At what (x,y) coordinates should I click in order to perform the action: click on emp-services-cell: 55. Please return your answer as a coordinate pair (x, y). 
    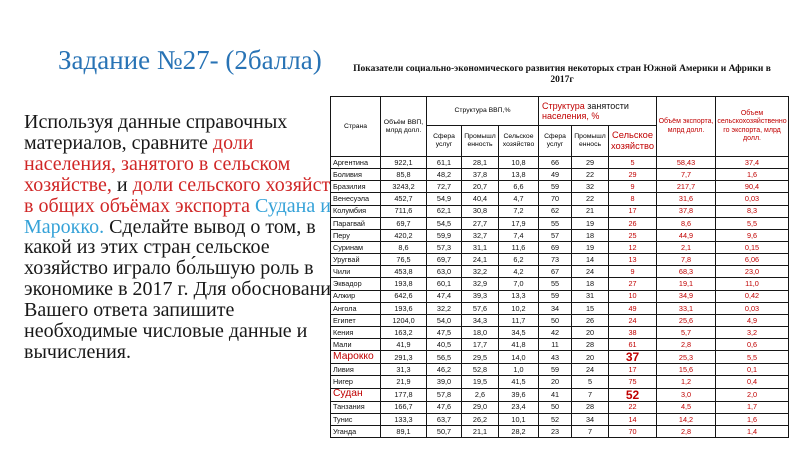
    Looking at the image, I should click on (555, 284).